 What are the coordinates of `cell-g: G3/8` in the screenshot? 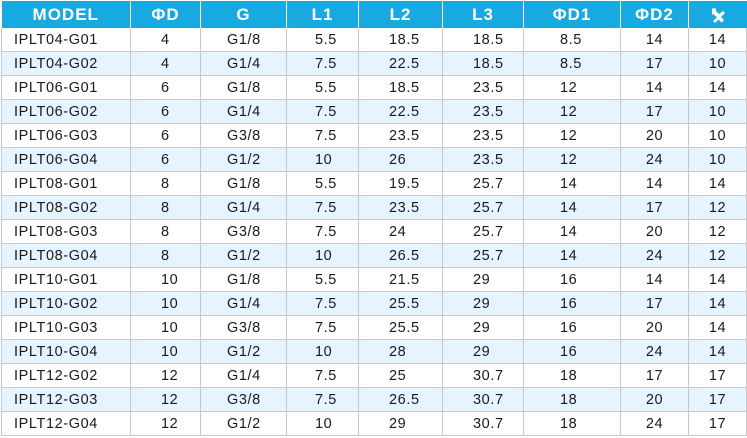 It's located at (243, 231).